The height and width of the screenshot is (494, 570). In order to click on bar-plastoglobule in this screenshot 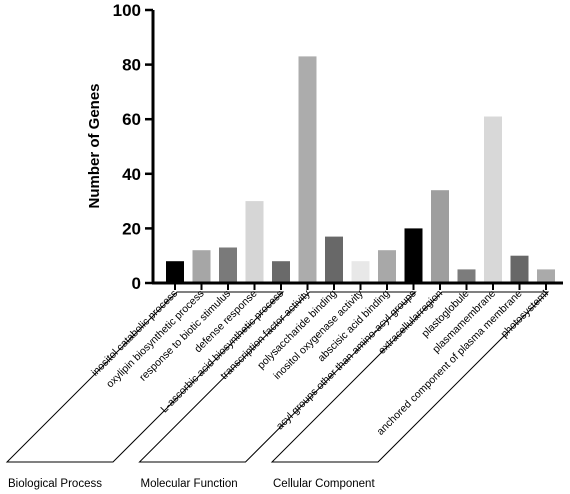, I will do `click(466, 276)`.